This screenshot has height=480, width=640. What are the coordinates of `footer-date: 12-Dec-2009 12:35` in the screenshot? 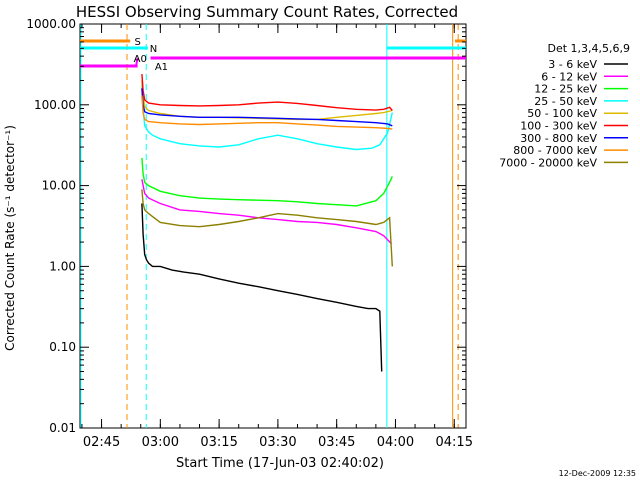 It's located at (597, 473).